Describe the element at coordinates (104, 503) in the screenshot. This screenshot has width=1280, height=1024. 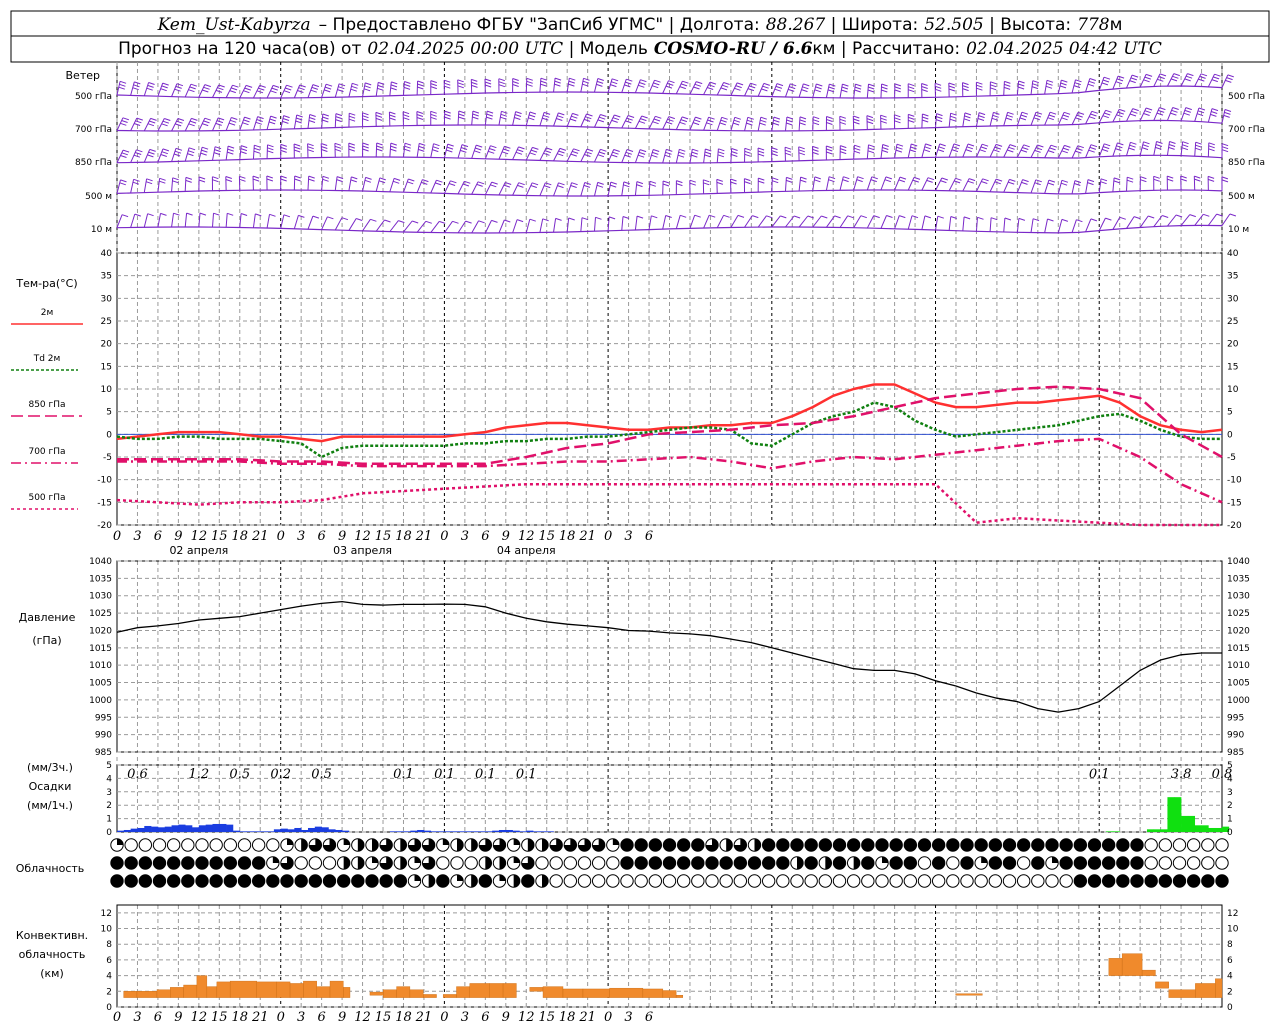
I see `temperature-tick-left: -15` at that location.